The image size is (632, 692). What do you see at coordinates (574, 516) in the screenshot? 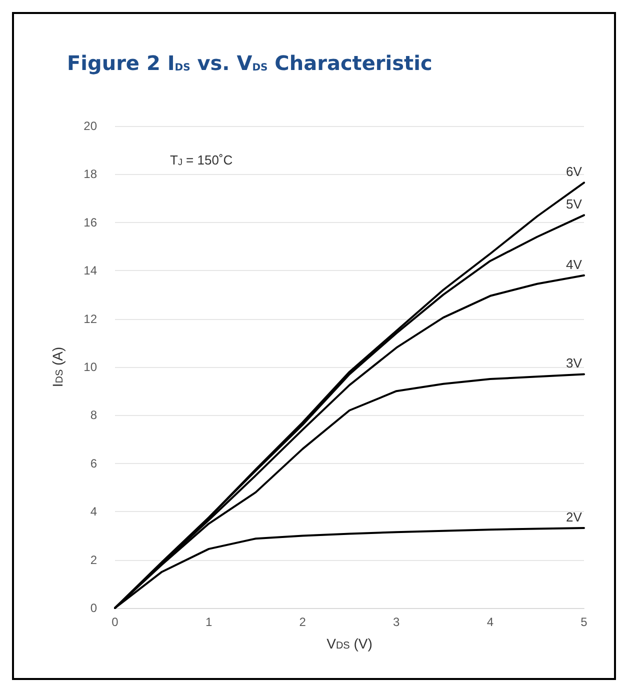
I see `series-label: 2V` at bounding box center [574, 516].